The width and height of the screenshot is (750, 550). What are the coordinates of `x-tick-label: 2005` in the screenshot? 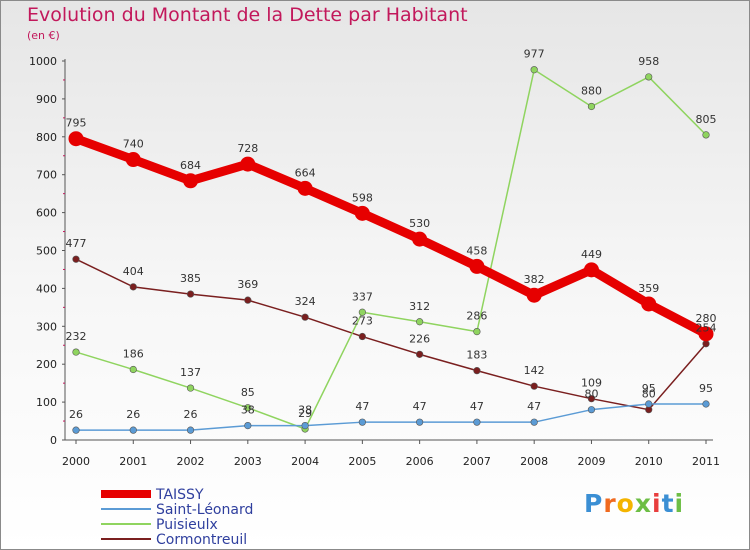 It's located at (362, 461).